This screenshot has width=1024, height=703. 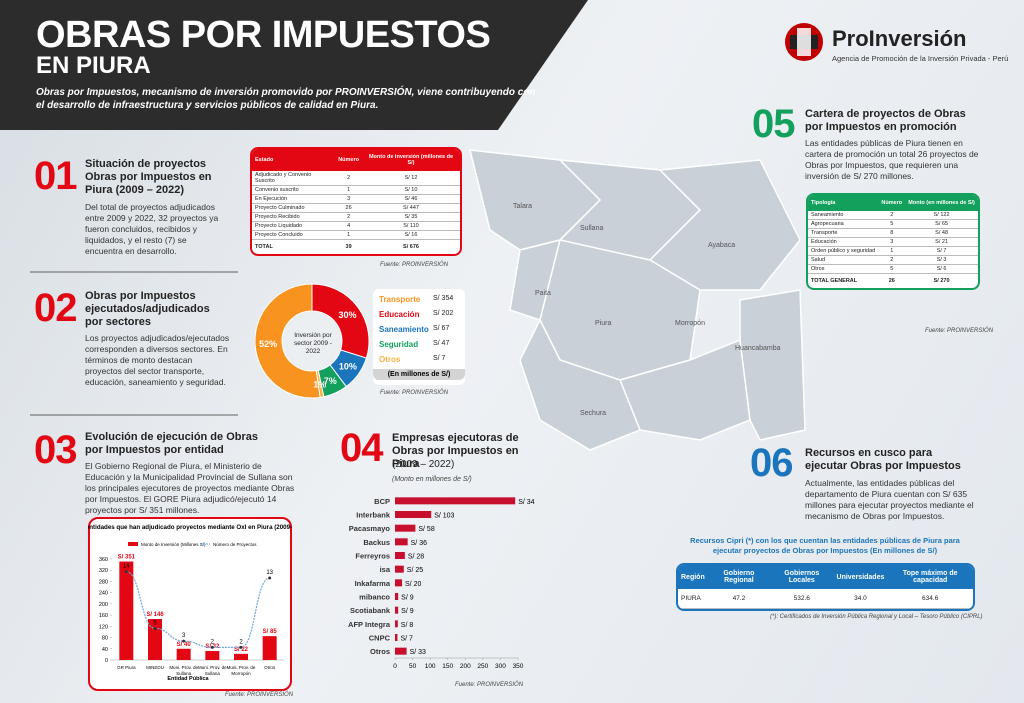 I want to click on row: Convenio suscrito 1 S/ 10, so click(x=356, y=190).